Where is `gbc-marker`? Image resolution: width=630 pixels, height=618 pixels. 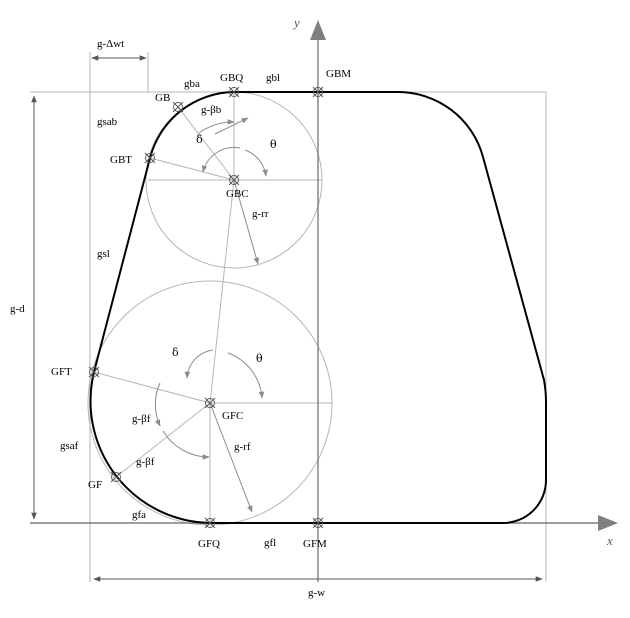
gbc-marker is located at coordinates (234, 180).